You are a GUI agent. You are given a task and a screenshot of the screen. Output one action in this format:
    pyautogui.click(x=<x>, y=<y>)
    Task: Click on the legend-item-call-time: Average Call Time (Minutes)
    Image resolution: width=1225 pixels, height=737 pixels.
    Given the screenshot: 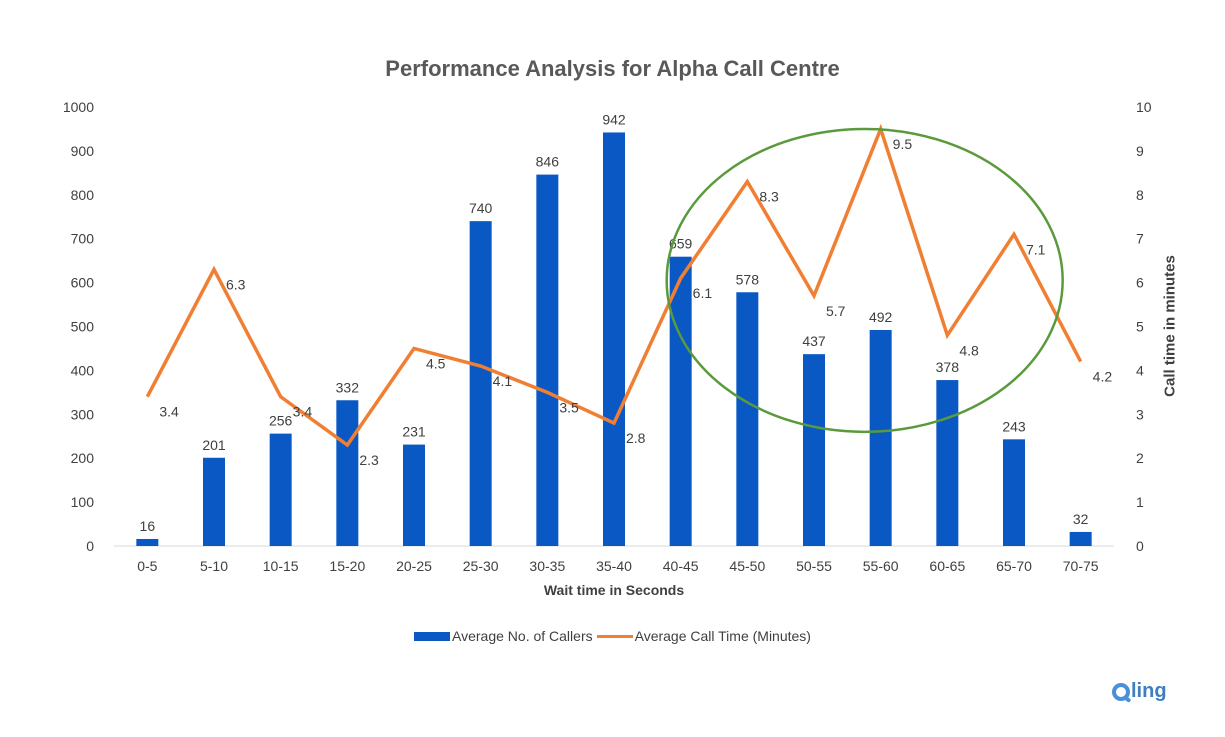 What is the action you would take?
    pyautogui.click(x=703, y=636)
    